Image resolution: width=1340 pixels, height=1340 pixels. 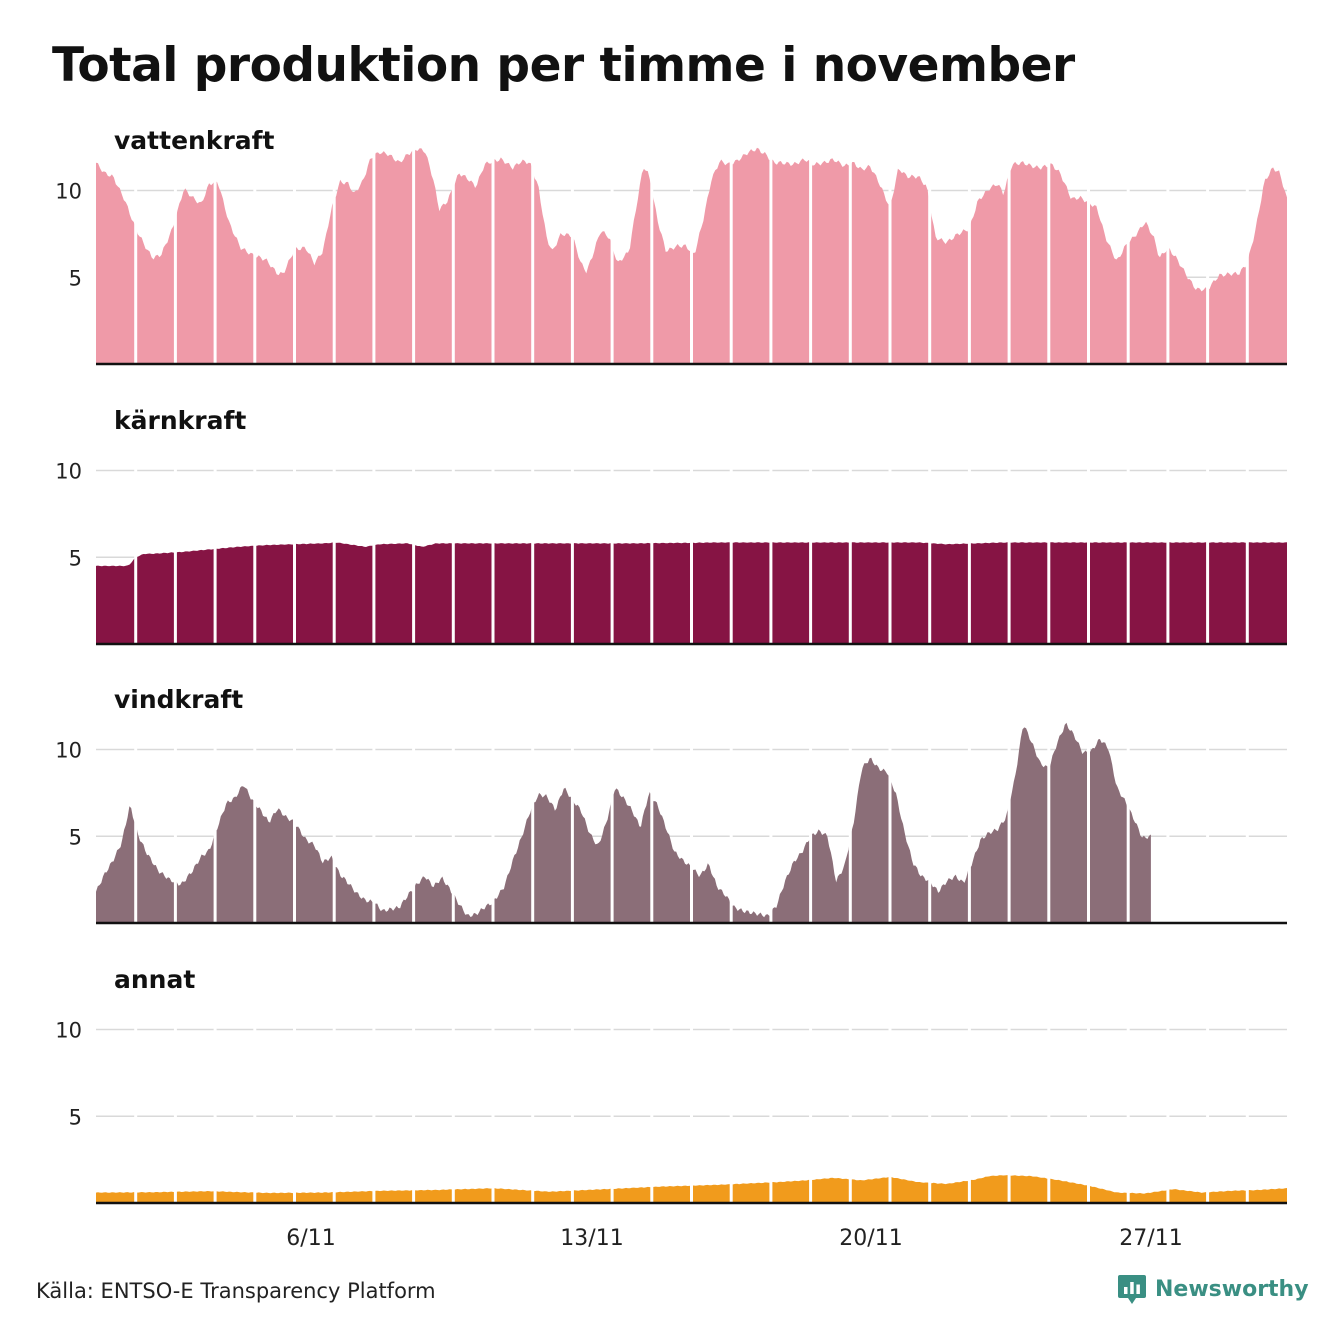 What do you see at coordinates (236, 1291) in the screenshot?
I see `source-note: Källa: ENTSO-E Transparency Platform` at bounding box center [236, 1291].